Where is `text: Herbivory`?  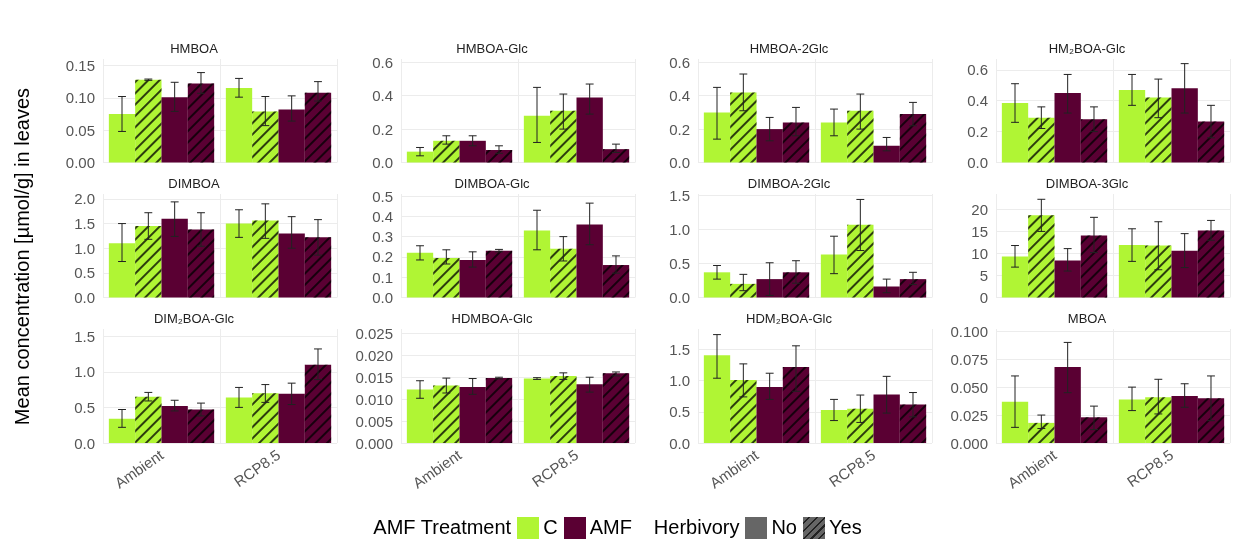 text: Herbivory is located at coordinates (696, 527).